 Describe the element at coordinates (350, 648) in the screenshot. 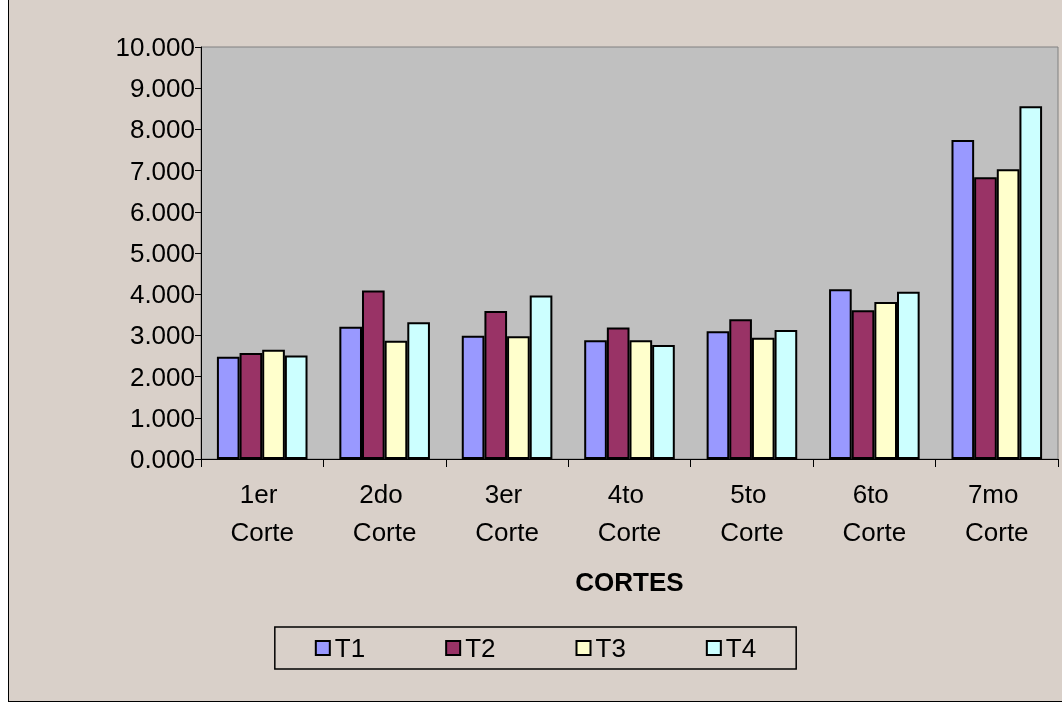

I see `legend-label: T1` at that location.